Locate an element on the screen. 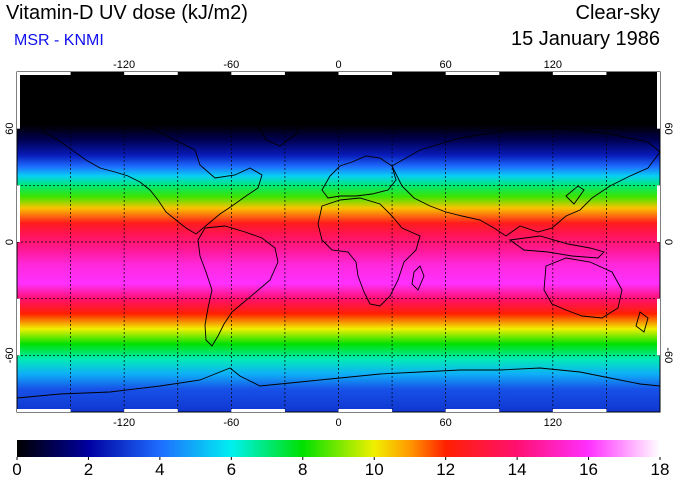 This screenshot has width=678, height=480. lon-tick-label-bottom: -120 is located at coordinates (124, 423).